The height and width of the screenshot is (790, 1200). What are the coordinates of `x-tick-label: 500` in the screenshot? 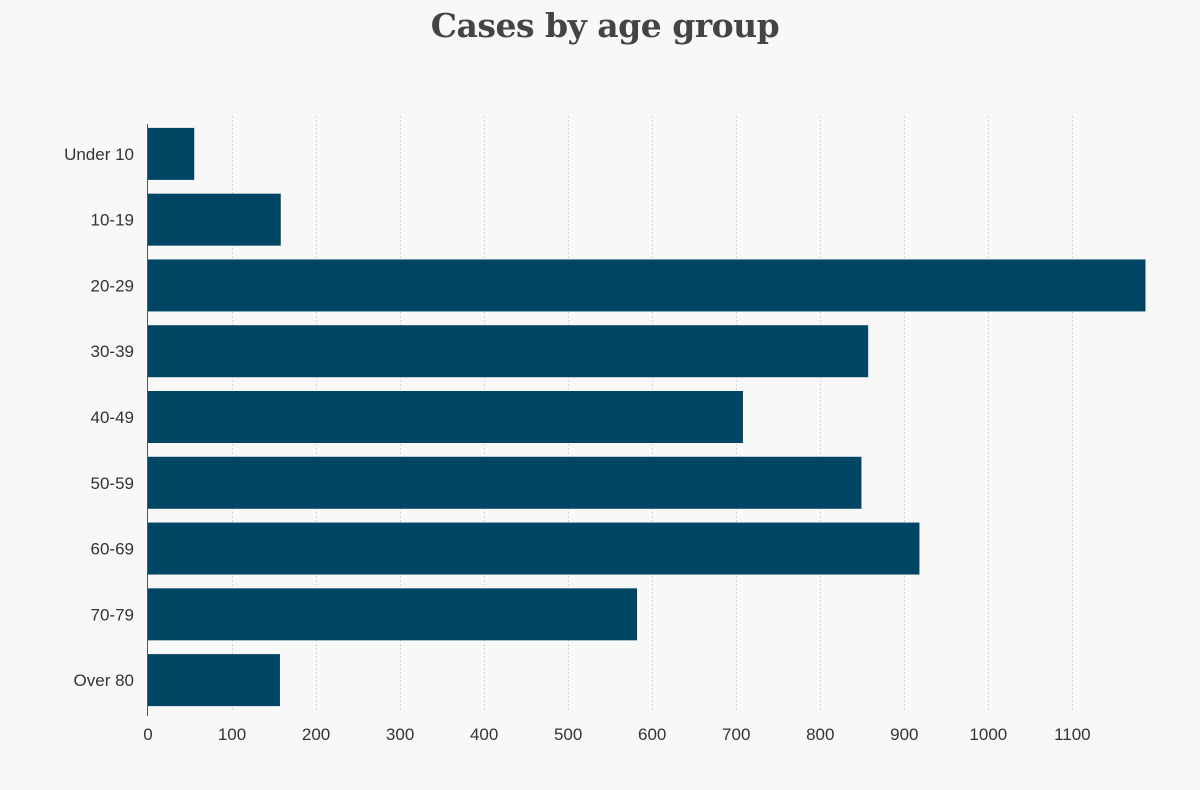 It's located at (568, 734).